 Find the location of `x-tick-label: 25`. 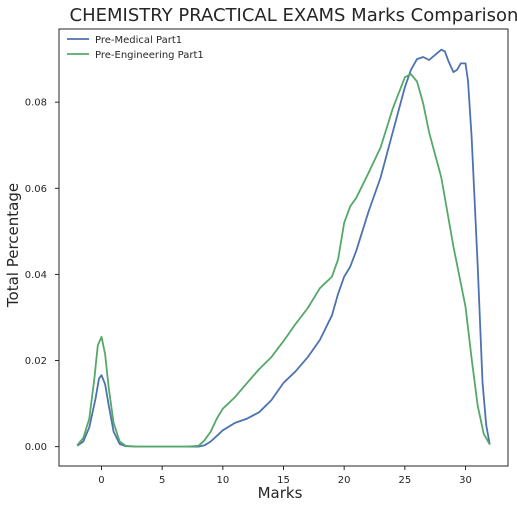

x-tick-label: 25 is located at coordinates (404, 480).